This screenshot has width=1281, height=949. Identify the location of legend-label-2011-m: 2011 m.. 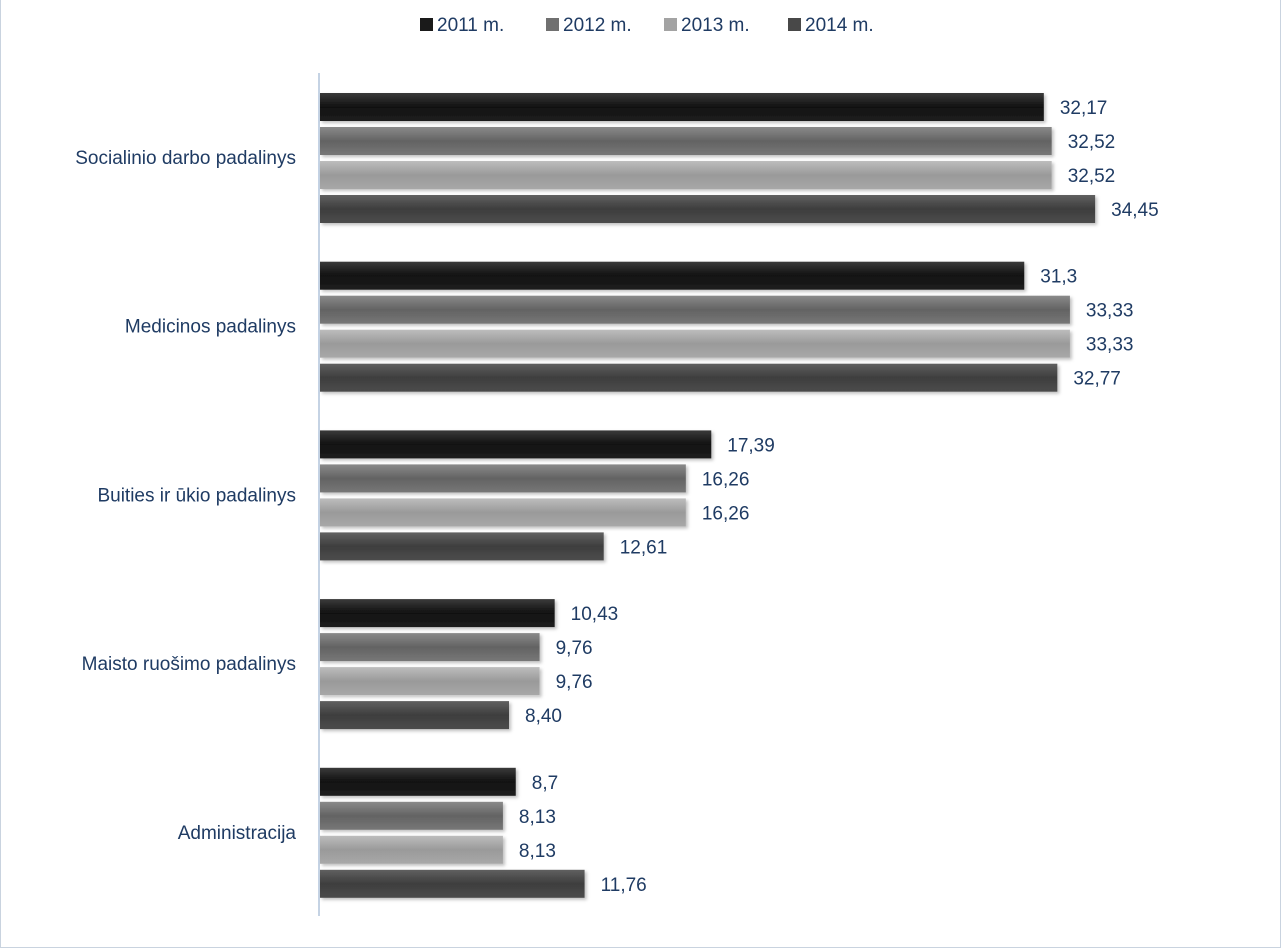
(470, 25).